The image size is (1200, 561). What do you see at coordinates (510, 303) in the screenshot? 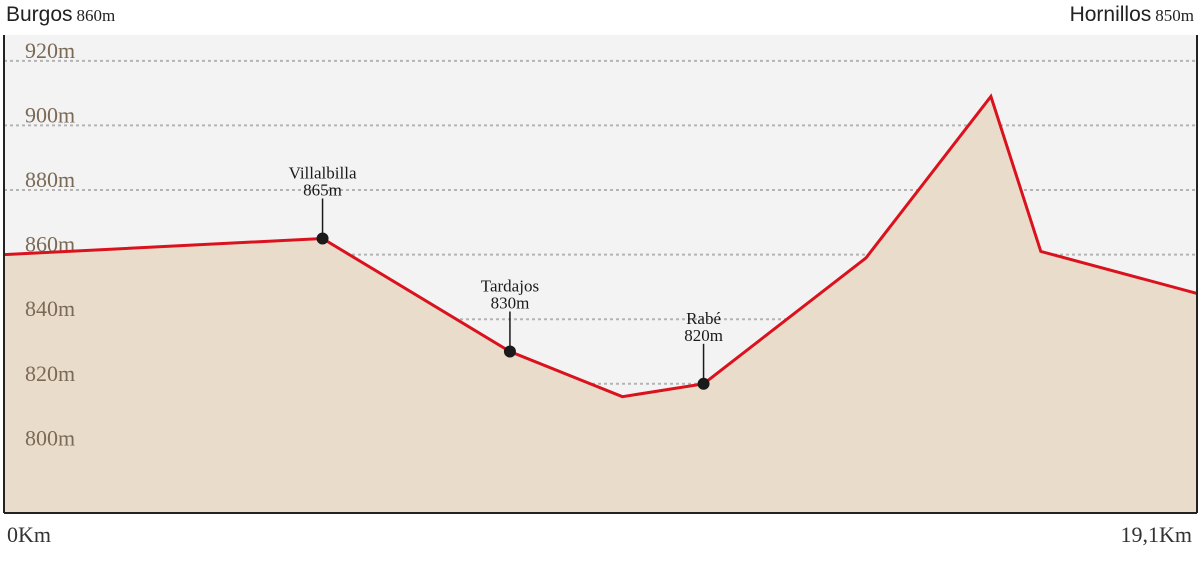
I see `waypoint-elevation: 830m` at bounding box center [510, 303].